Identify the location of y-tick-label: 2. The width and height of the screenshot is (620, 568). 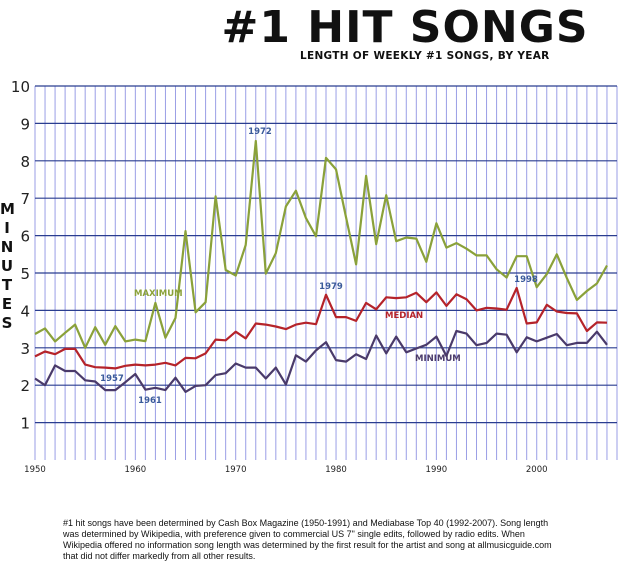
(25, 386).